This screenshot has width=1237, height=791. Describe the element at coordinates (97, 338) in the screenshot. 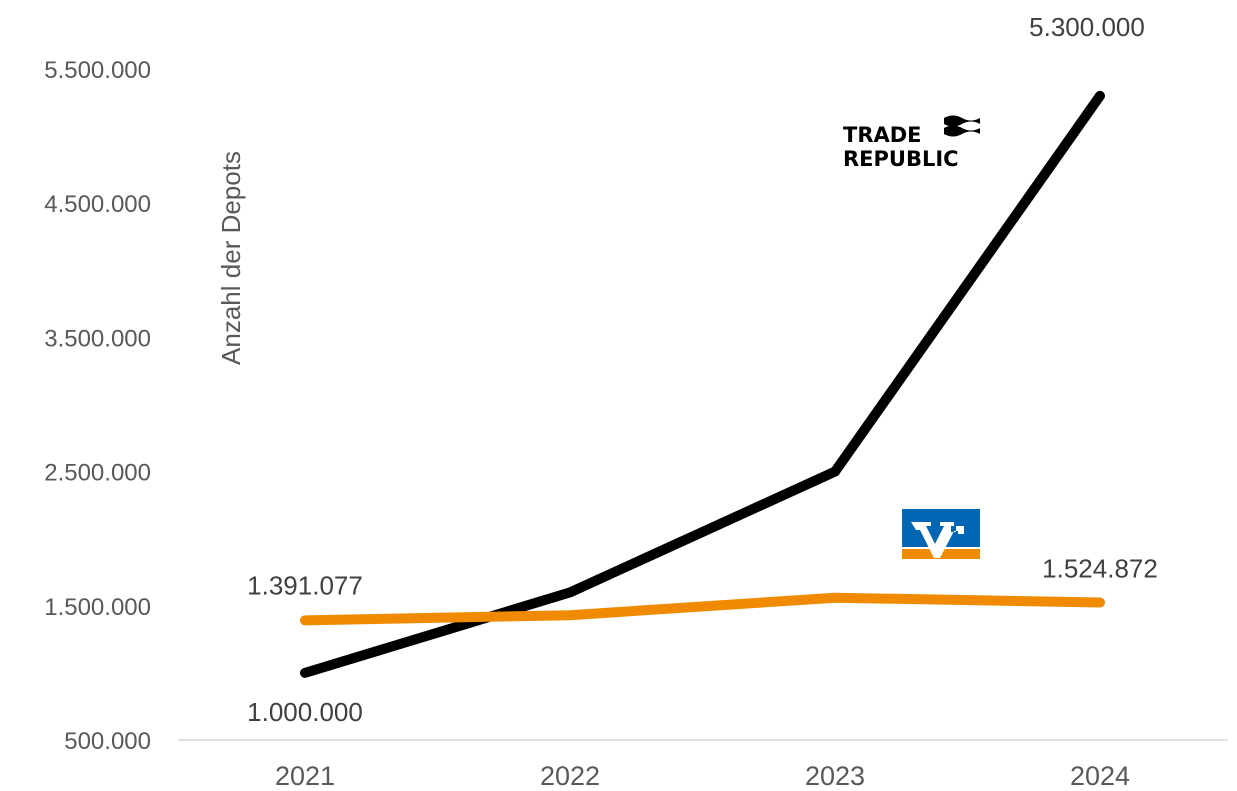

I see `y-tick-label: 3.500.000` at that location.